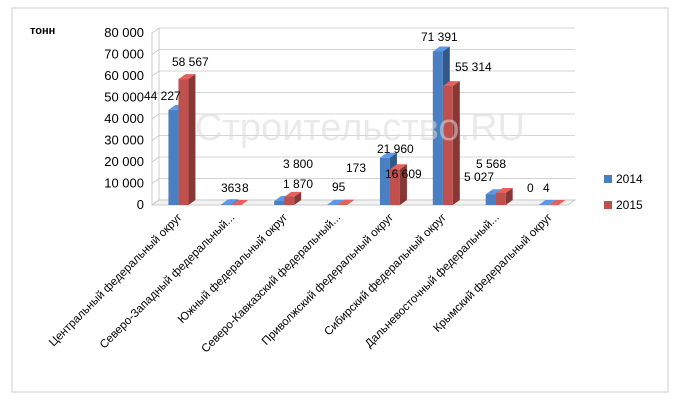 Image resolution: width=680 pixels, height=407 pixels. What do you see at coordinates (162, 96) in the screenshot?
I see `data-label: 44 227` at bounding box center [162, 96].